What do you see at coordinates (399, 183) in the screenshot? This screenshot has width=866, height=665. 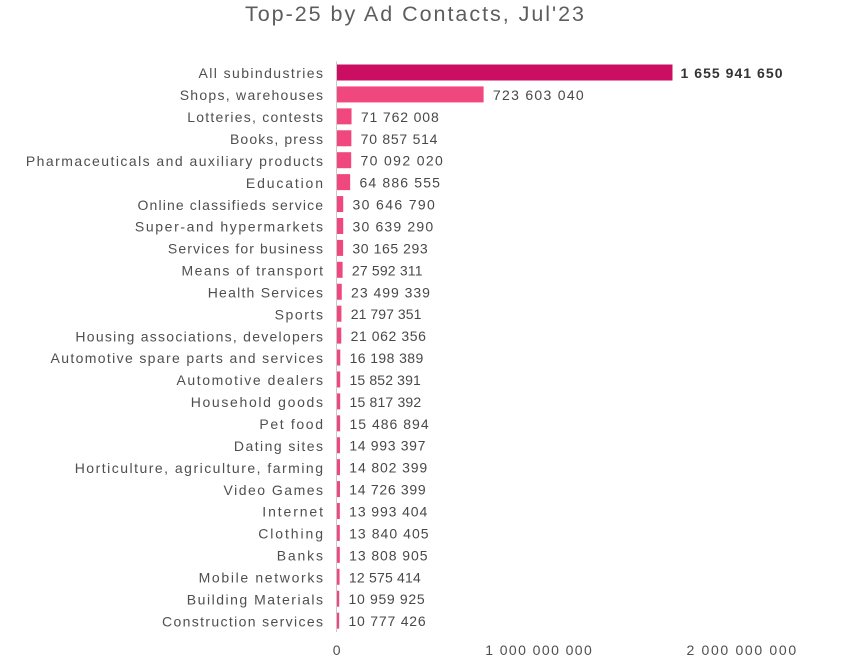 I see `svg-text: 64 886 555` at bounding box center [399, 183].